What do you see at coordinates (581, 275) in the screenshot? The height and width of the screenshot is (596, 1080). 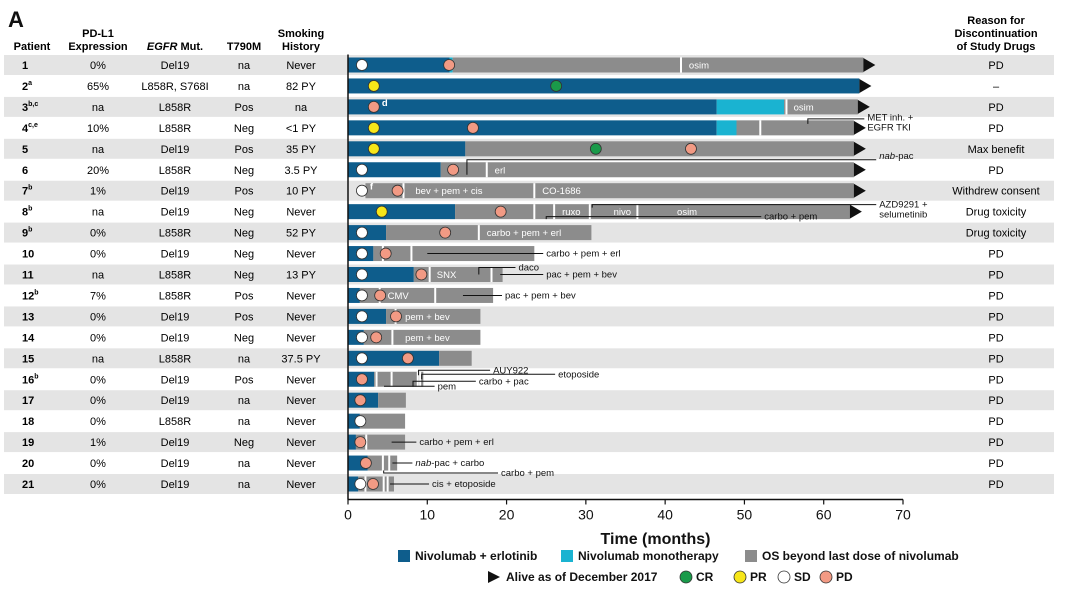 I see `callout-label: pac + pem + bev` at bounding box center [581, 275].